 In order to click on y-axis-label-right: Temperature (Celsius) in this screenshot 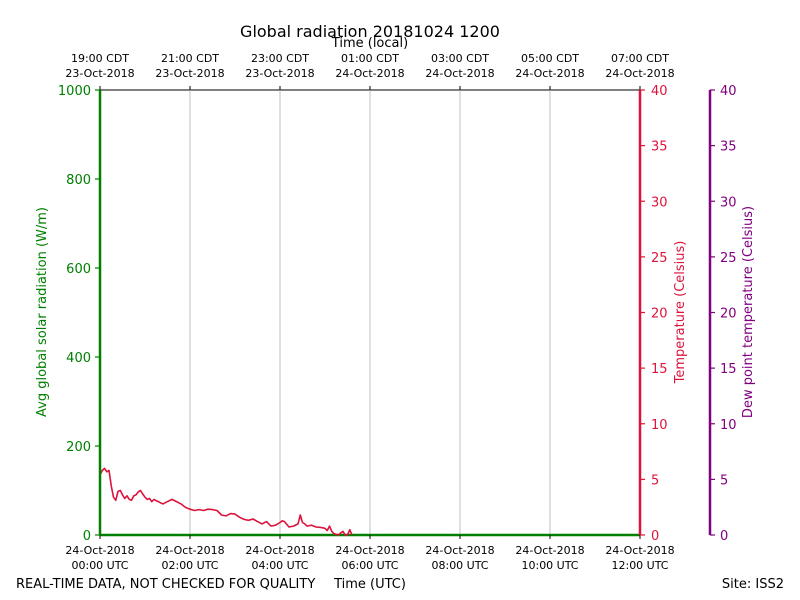, I will do `click(680, 313)`.